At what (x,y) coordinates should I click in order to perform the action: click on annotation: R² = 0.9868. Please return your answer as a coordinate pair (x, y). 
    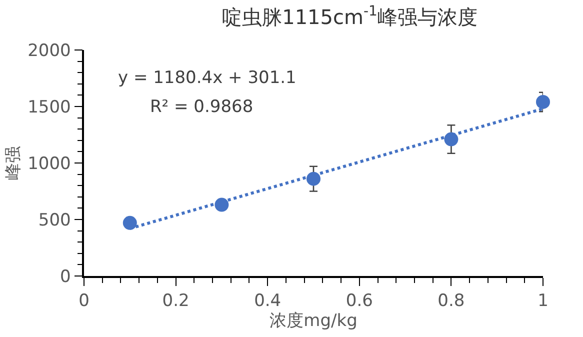
    Looking at the image, I should click on (202, 107).